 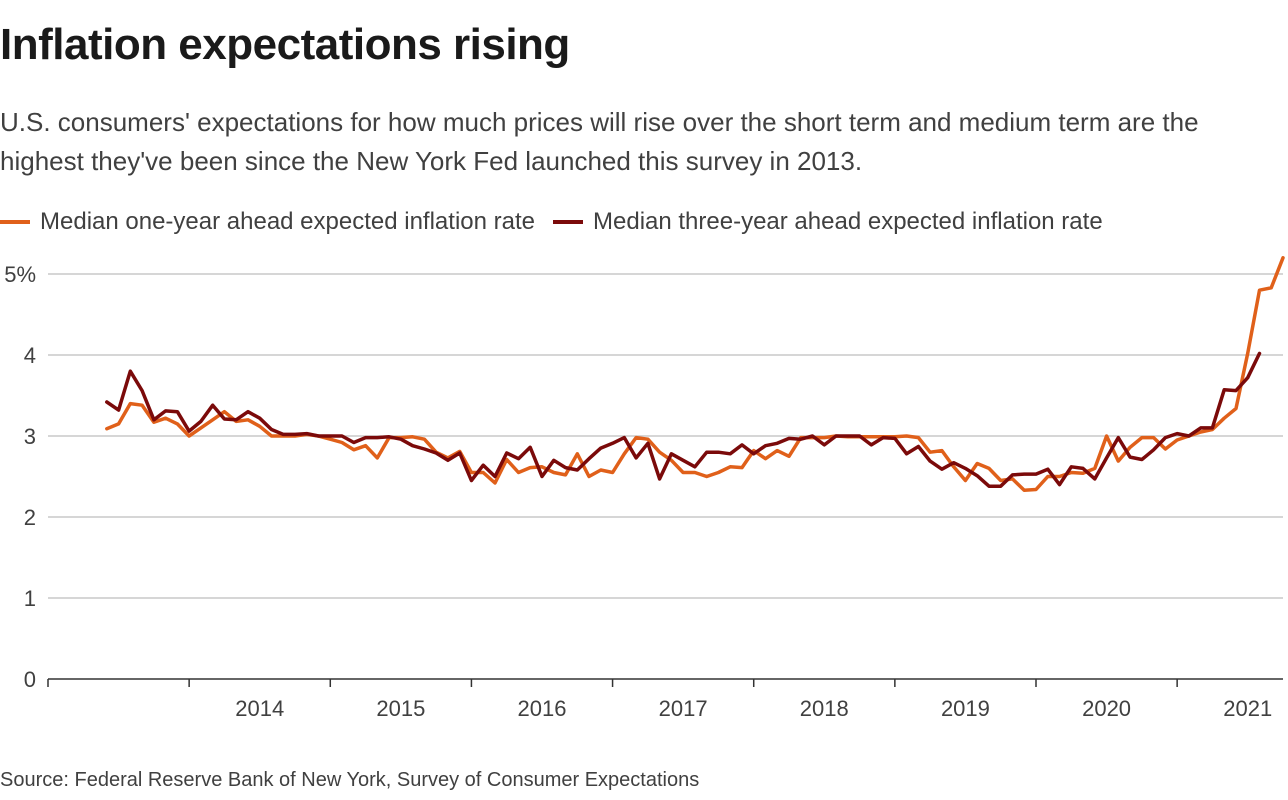 What do you see at coordinates (400, 708) in the screenshot?
I see `x-tick-label-2015: 2015` at bounding box center [400, 708].